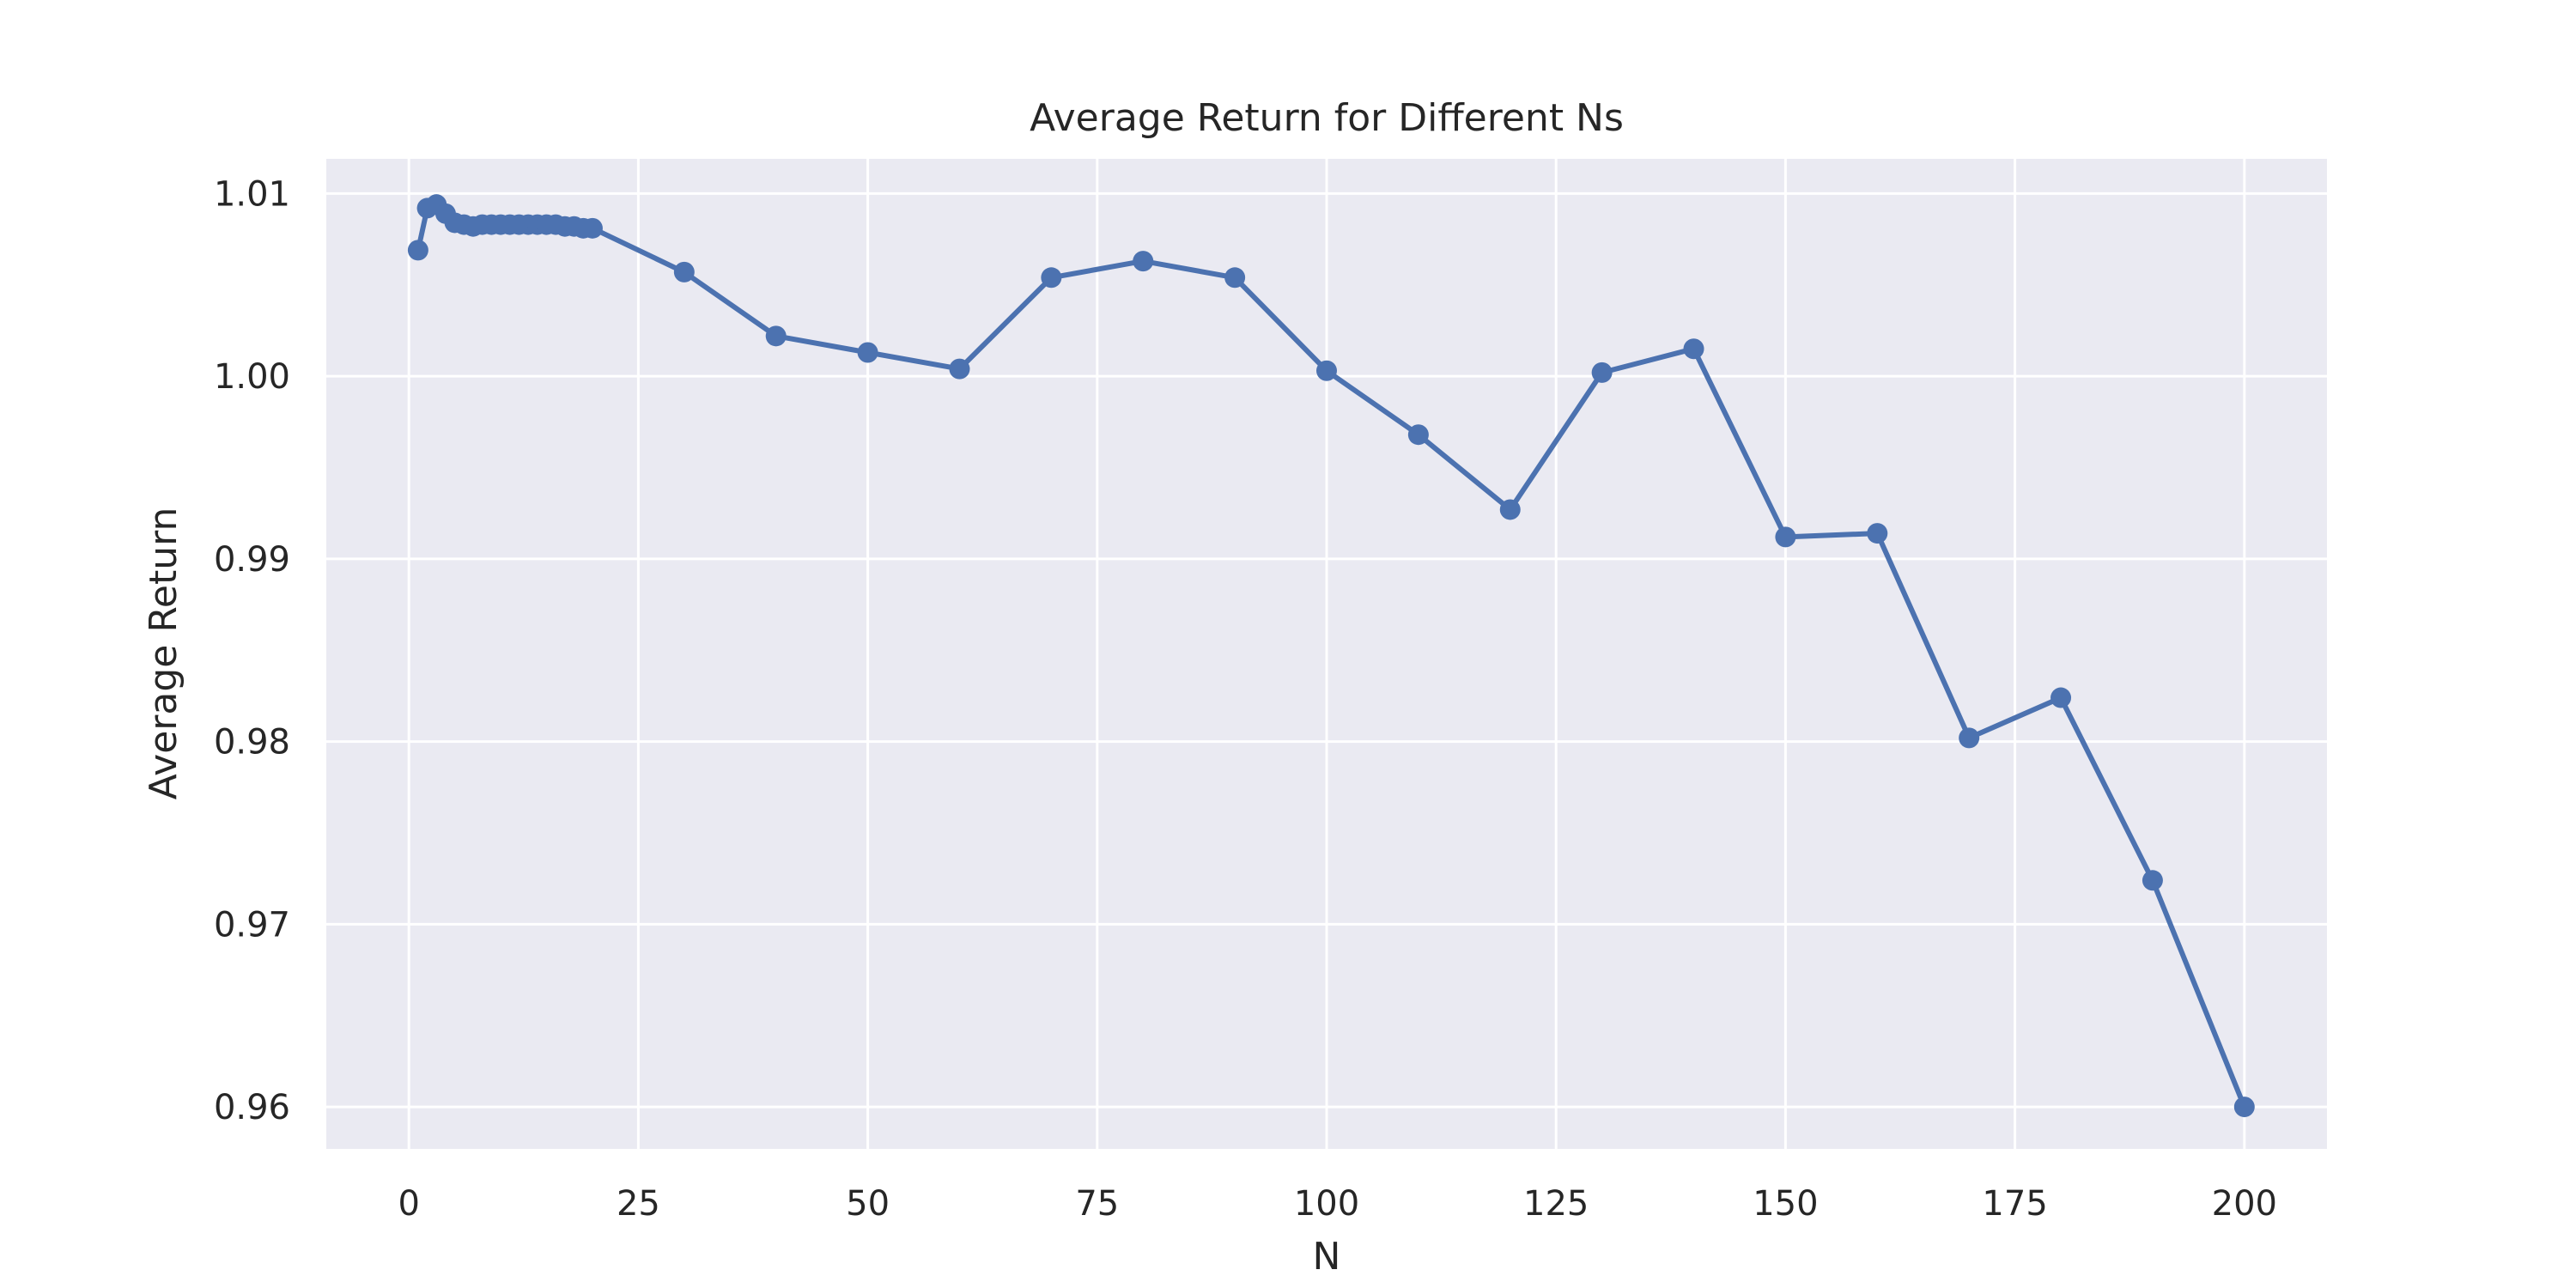  I want to click on x-tick-label: 175, so click(2014, 1204).